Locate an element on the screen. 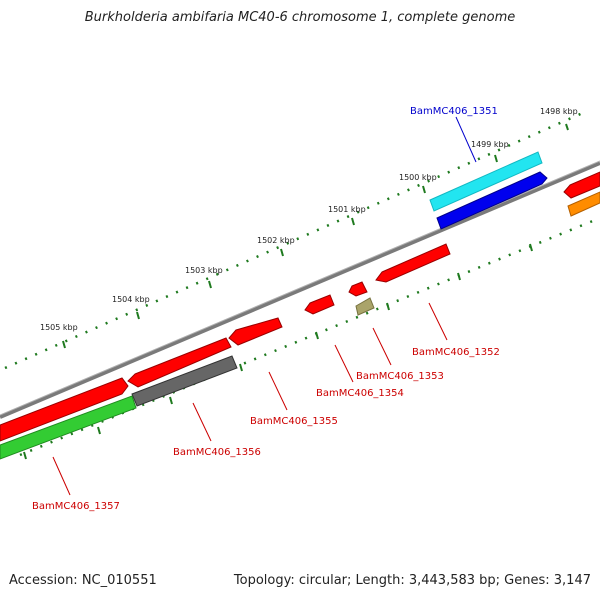 The image size is (600, 600). tick-label: 1498 kbp is located at coordinates (559, 111).